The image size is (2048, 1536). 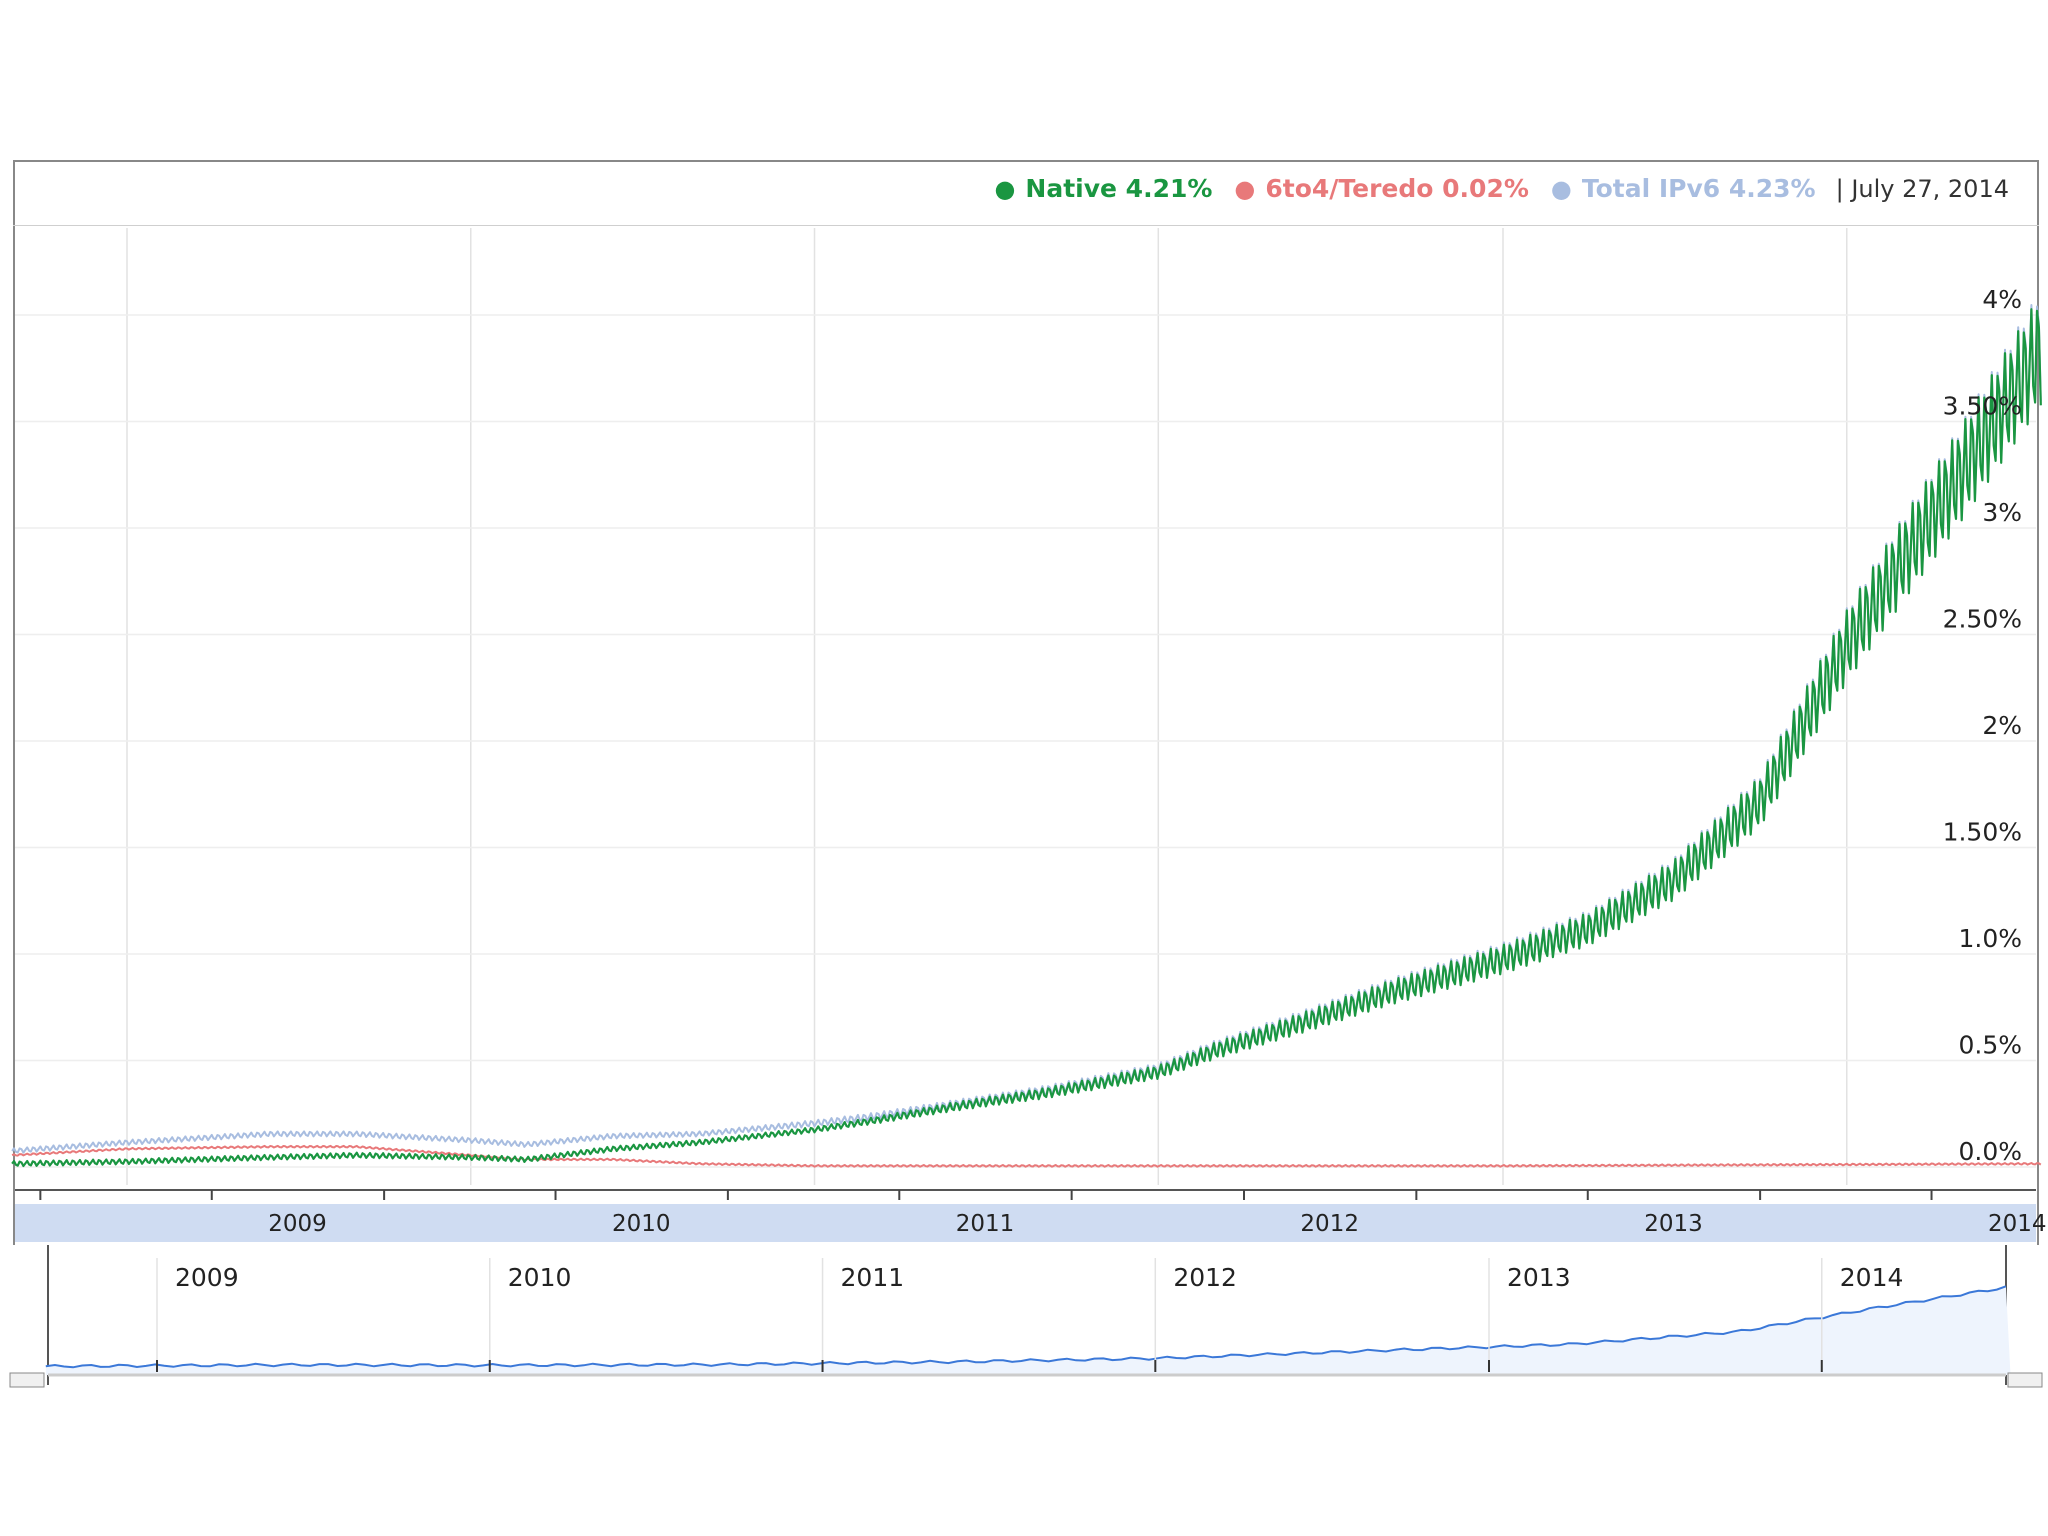 What do you see at coordinates (985, 1224) in the screenshot?
I see `x-tick-label: 2011` at bounding box center [985, 1224].